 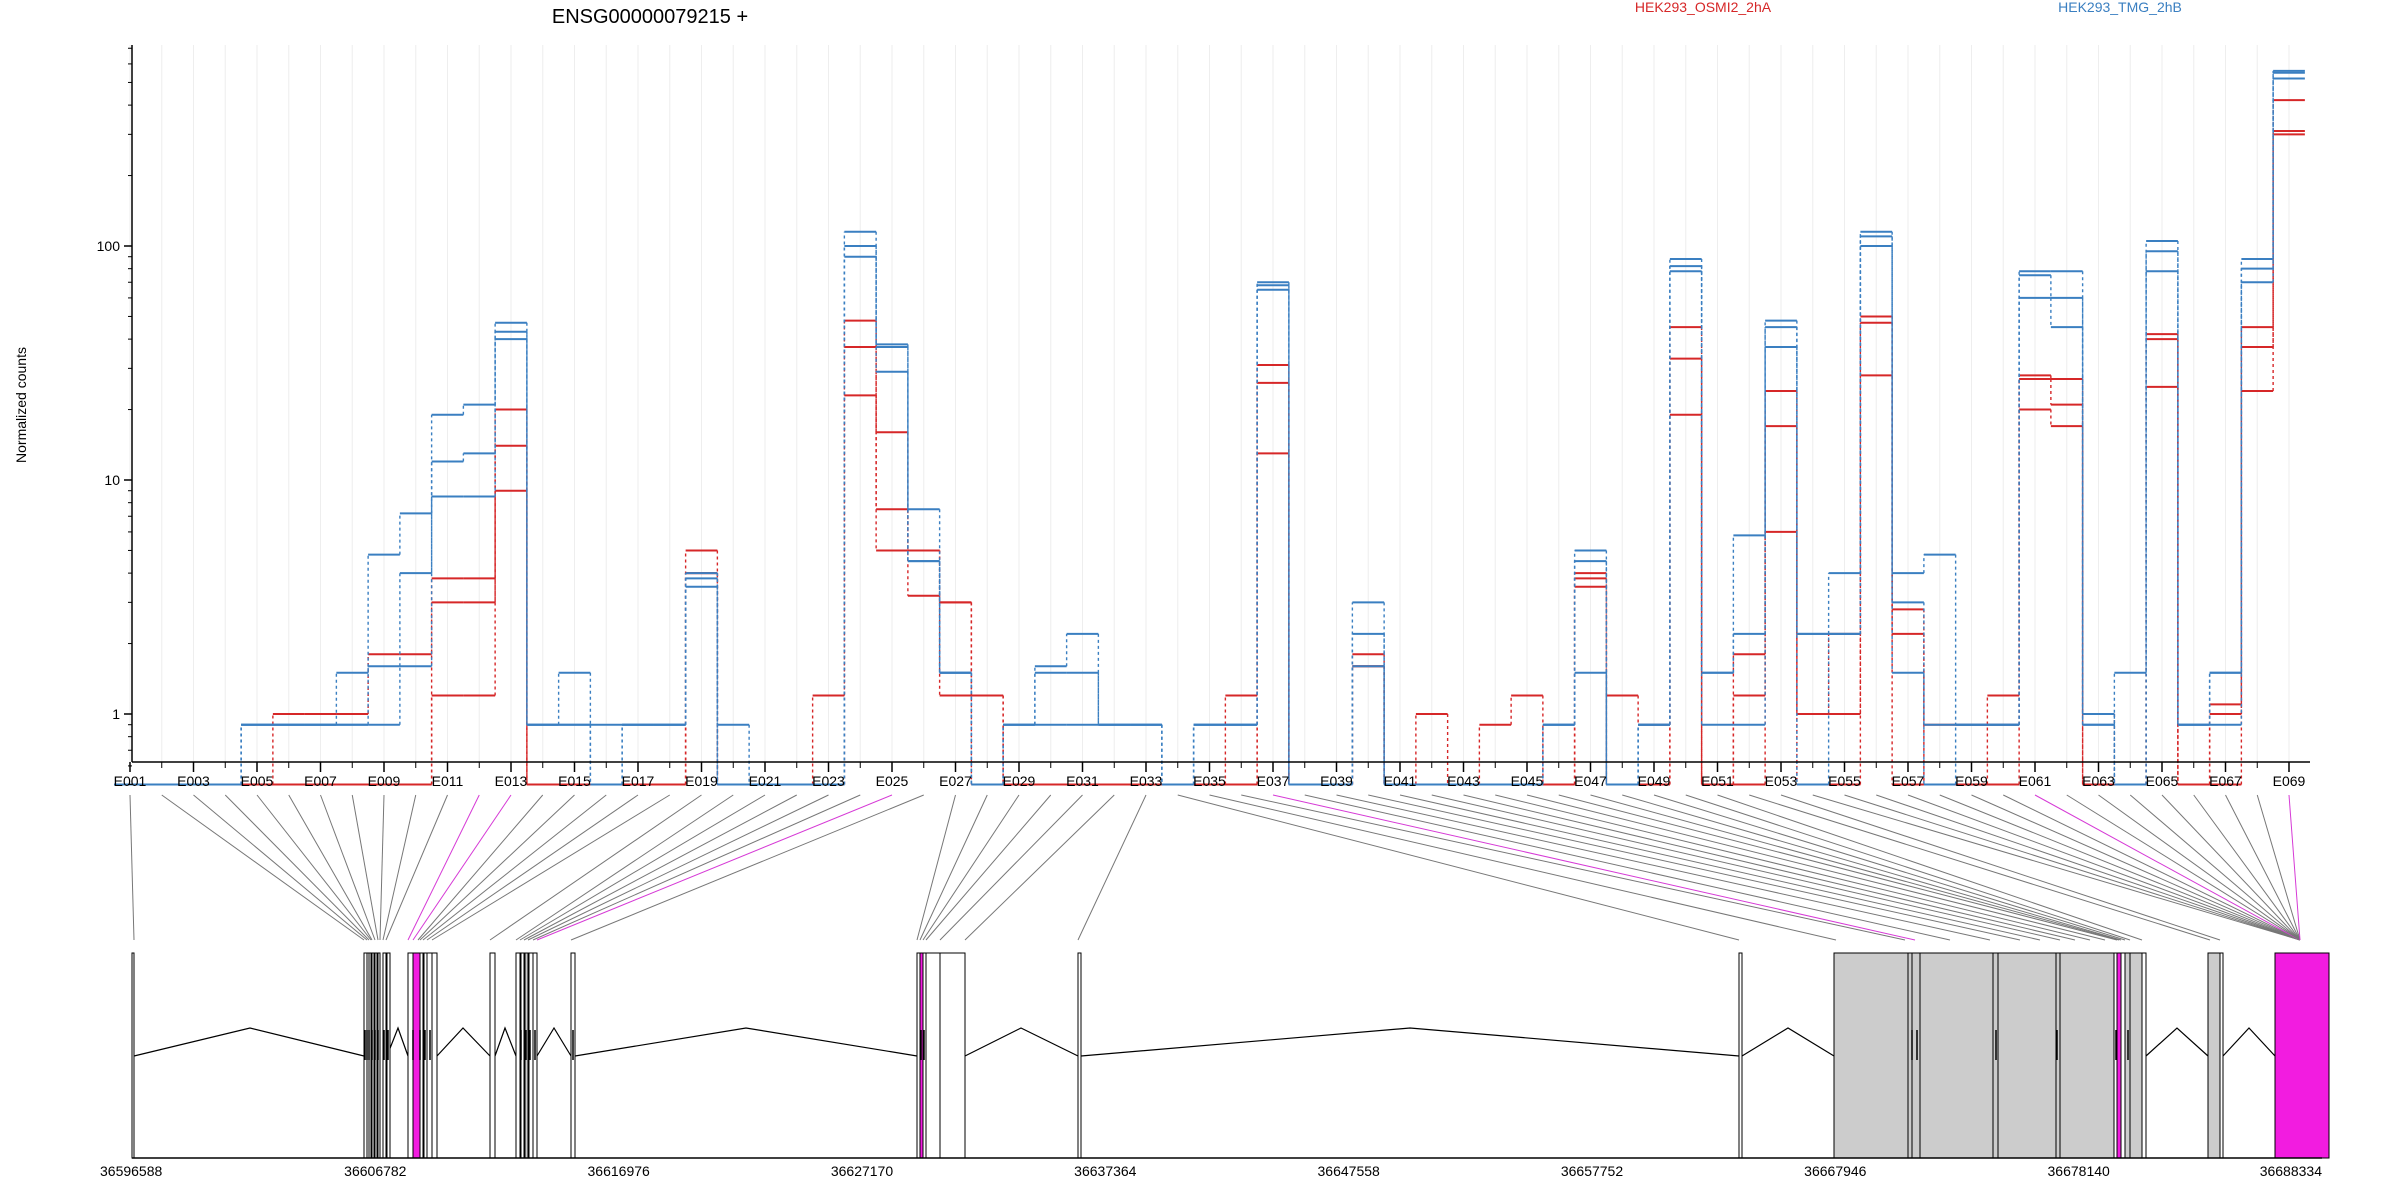 What do you see at coordinates (2035, 781) in the screenshot?
I see `x-tick-label: E061` at bounding box center [2035, 781].